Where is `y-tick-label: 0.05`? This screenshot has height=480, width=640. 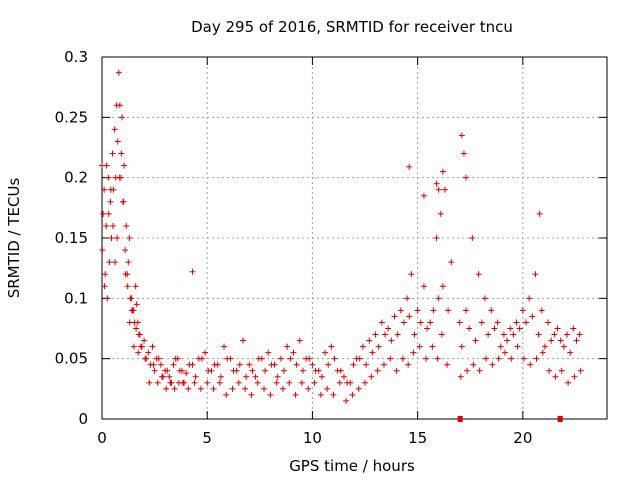 y-tick-label: 0.05 is located at coordinates (71, 359).